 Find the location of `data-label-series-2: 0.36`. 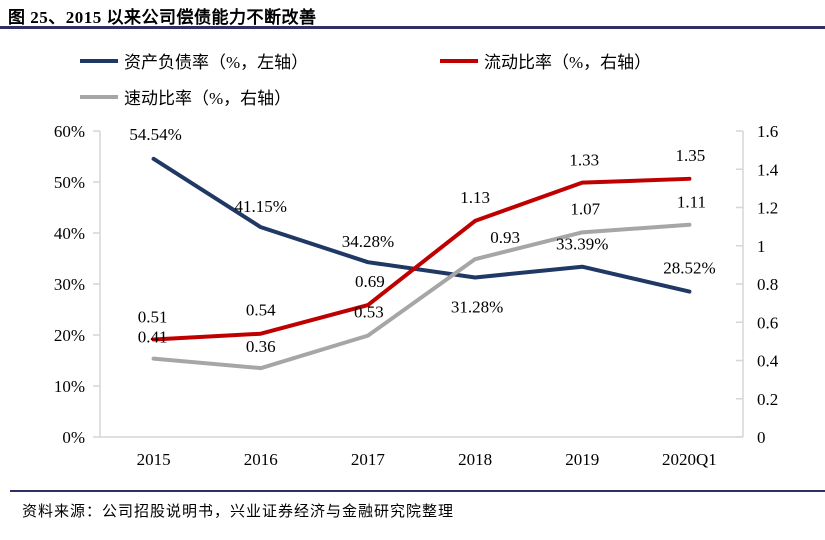

data-label-series-2: 0.36 is located at coordinates (261, 346).